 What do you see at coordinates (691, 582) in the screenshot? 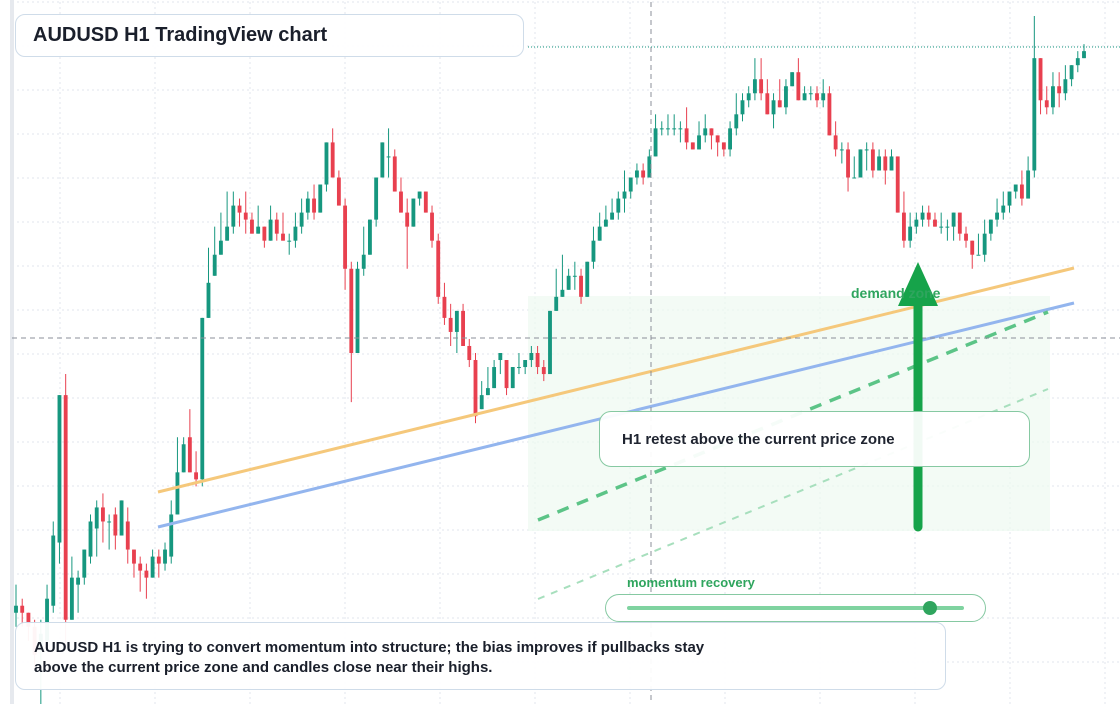
I see `momentum-label: momentum recovery` at bounding box center [691, 582].